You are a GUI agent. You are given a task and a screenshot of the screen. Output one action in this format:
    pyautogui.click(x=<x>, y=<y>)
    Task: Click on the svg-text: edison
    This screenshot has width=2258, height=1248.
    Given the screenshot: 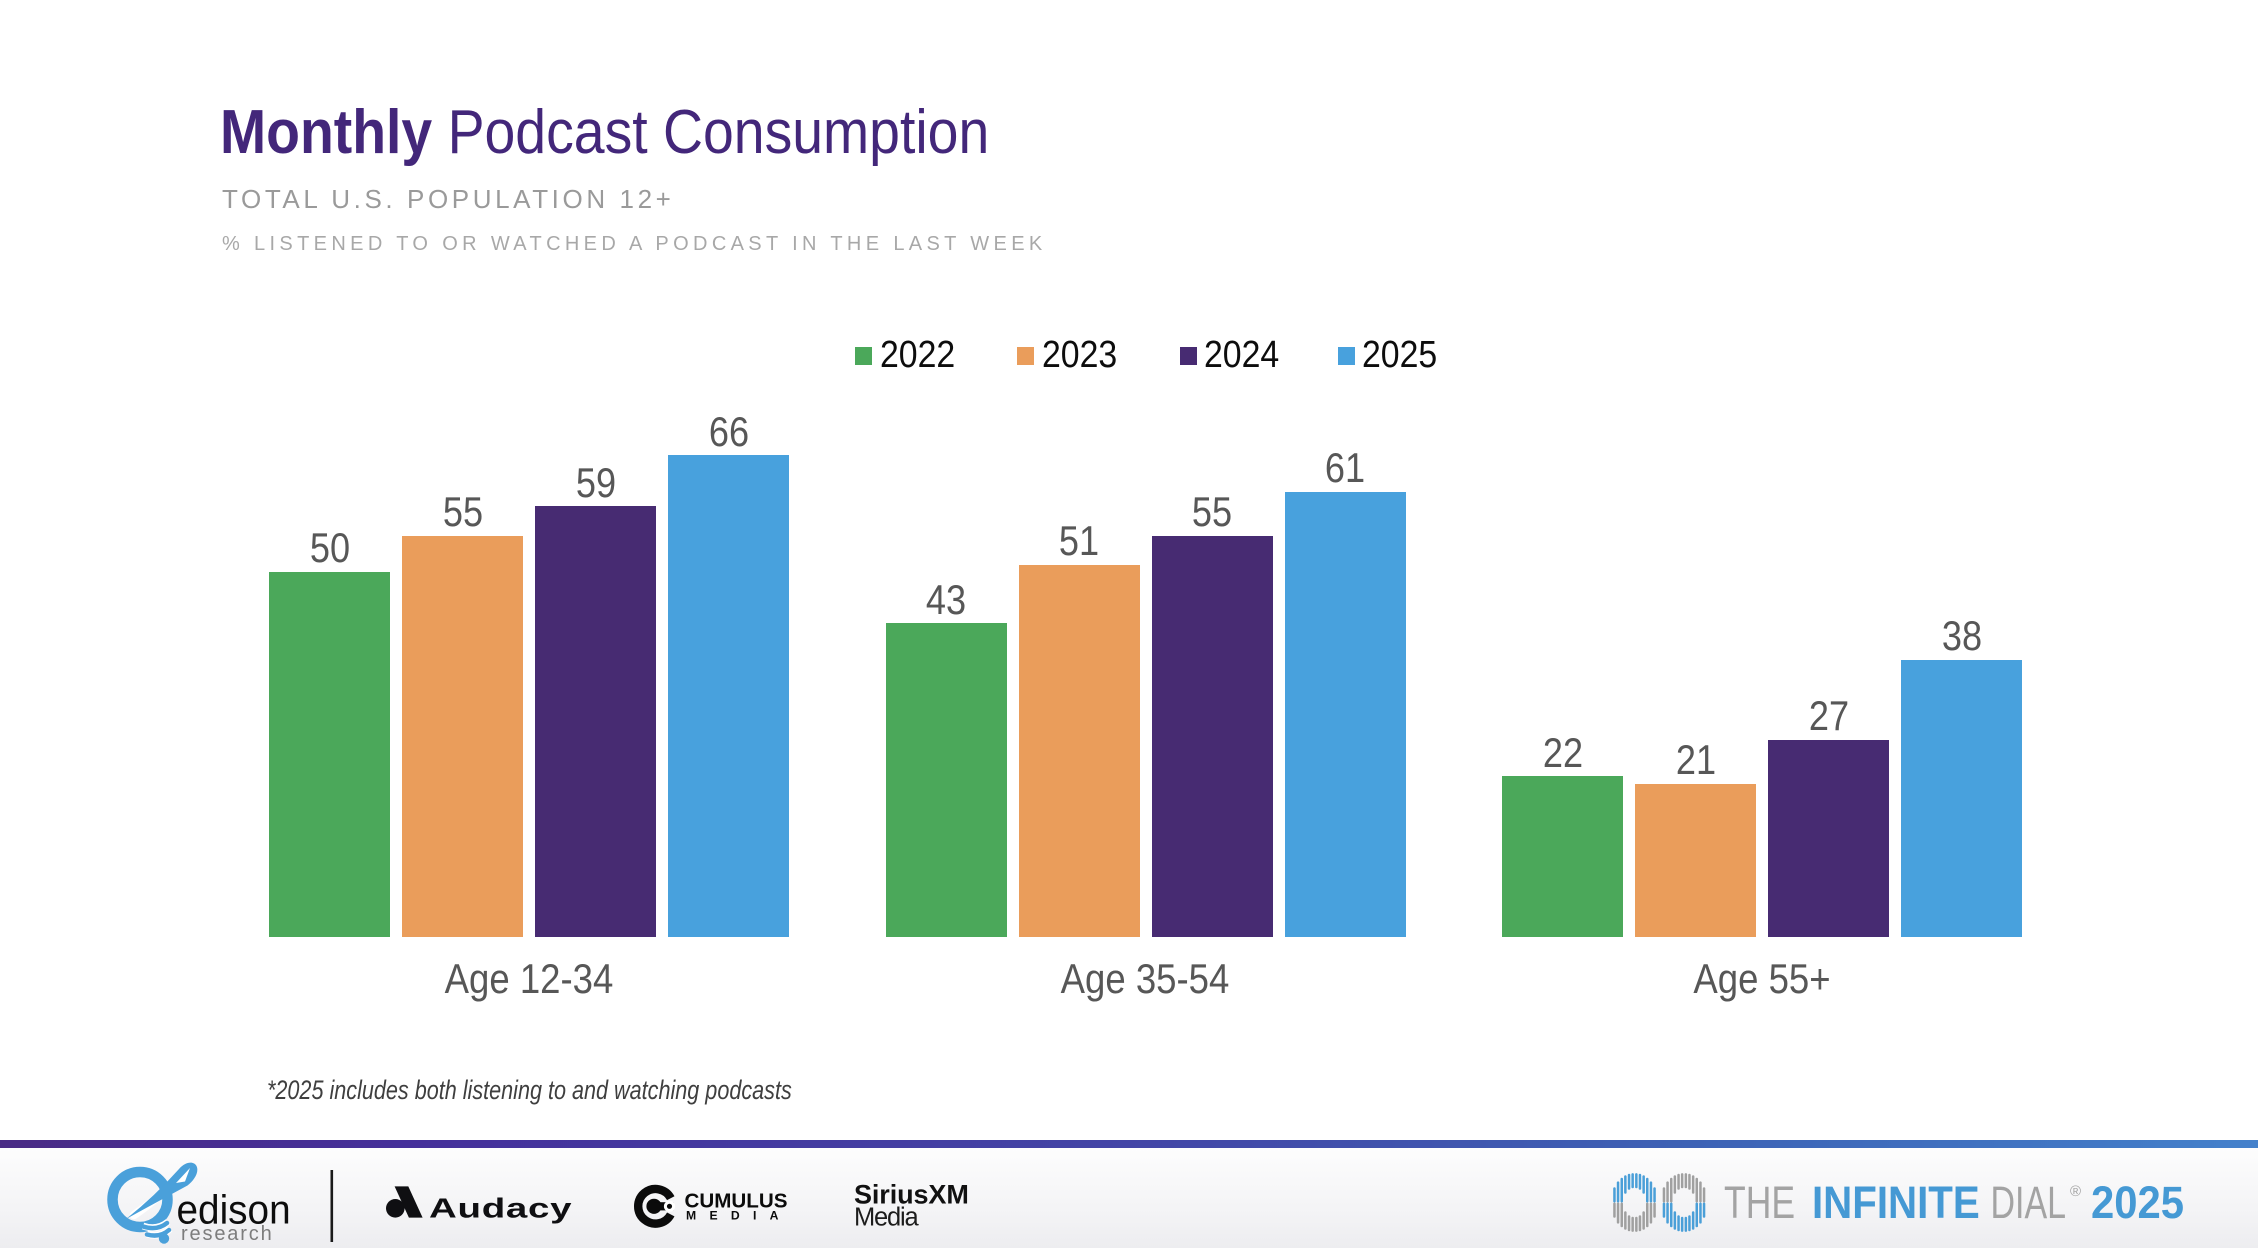 What is the action you would take?
    pyautogui.click(x=234, y=1210)
    